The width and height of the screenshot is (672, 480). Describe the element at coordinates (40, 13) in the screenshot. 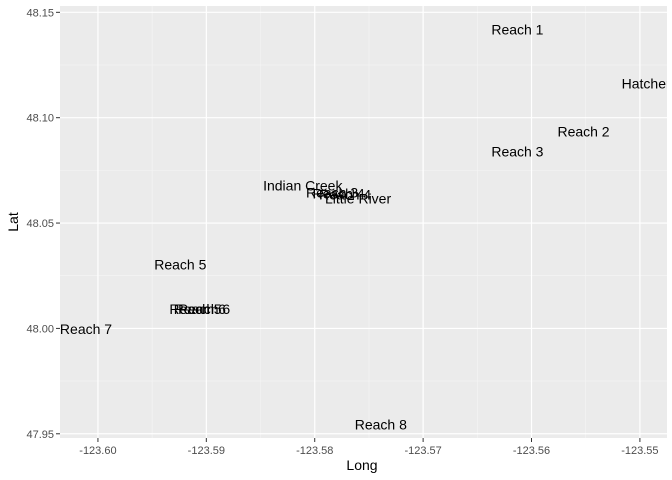

I see `y-tick-label: 48.15` at that location.